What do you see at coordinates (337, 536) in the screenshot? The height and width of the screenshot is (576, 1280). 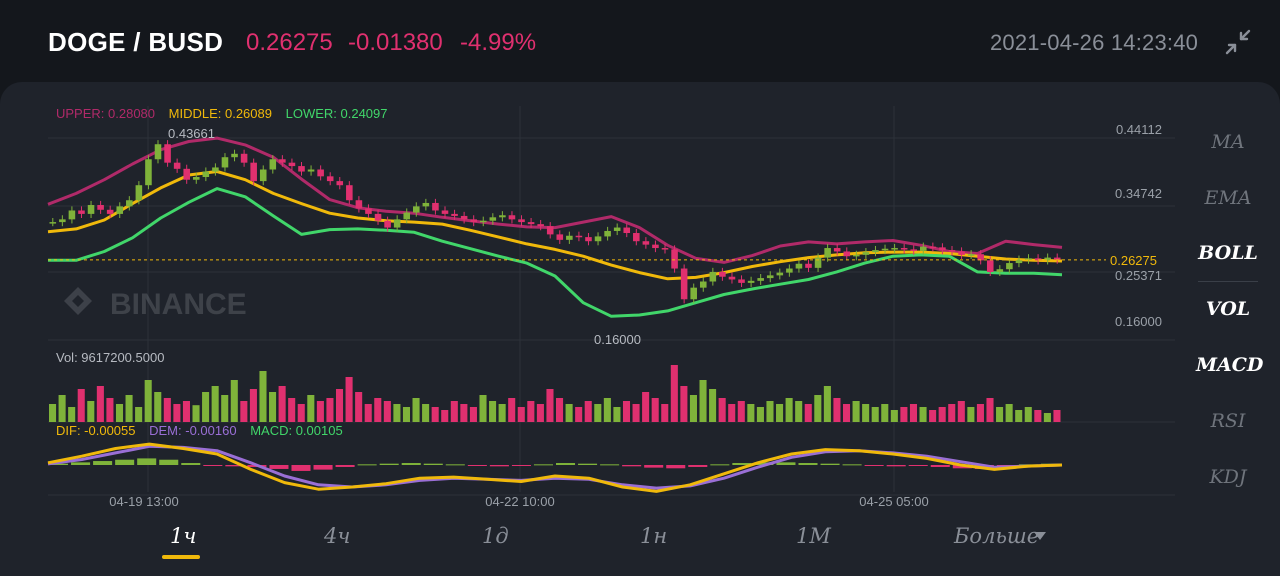 I see `timeframe-4h: 4ч` at bounding box center [337, 536].